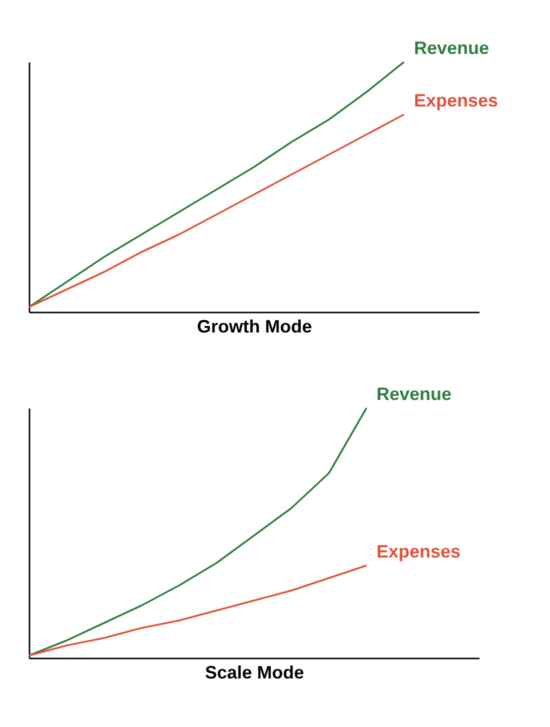 The image size is (550, 727). What do you see at coordinates (254, 672) in the screenshot?
I see `x-axis-title: Scale Mode` at bounding box center [254, 672].